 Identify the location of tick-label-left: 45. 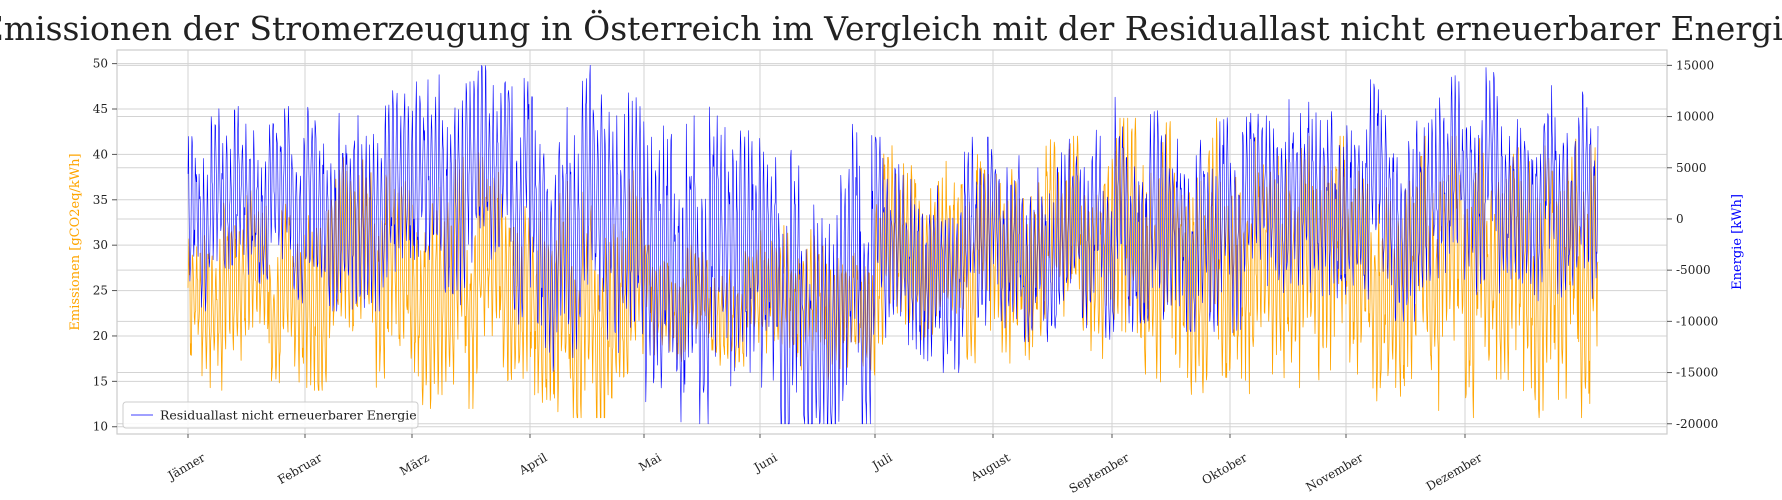
(100, 109).